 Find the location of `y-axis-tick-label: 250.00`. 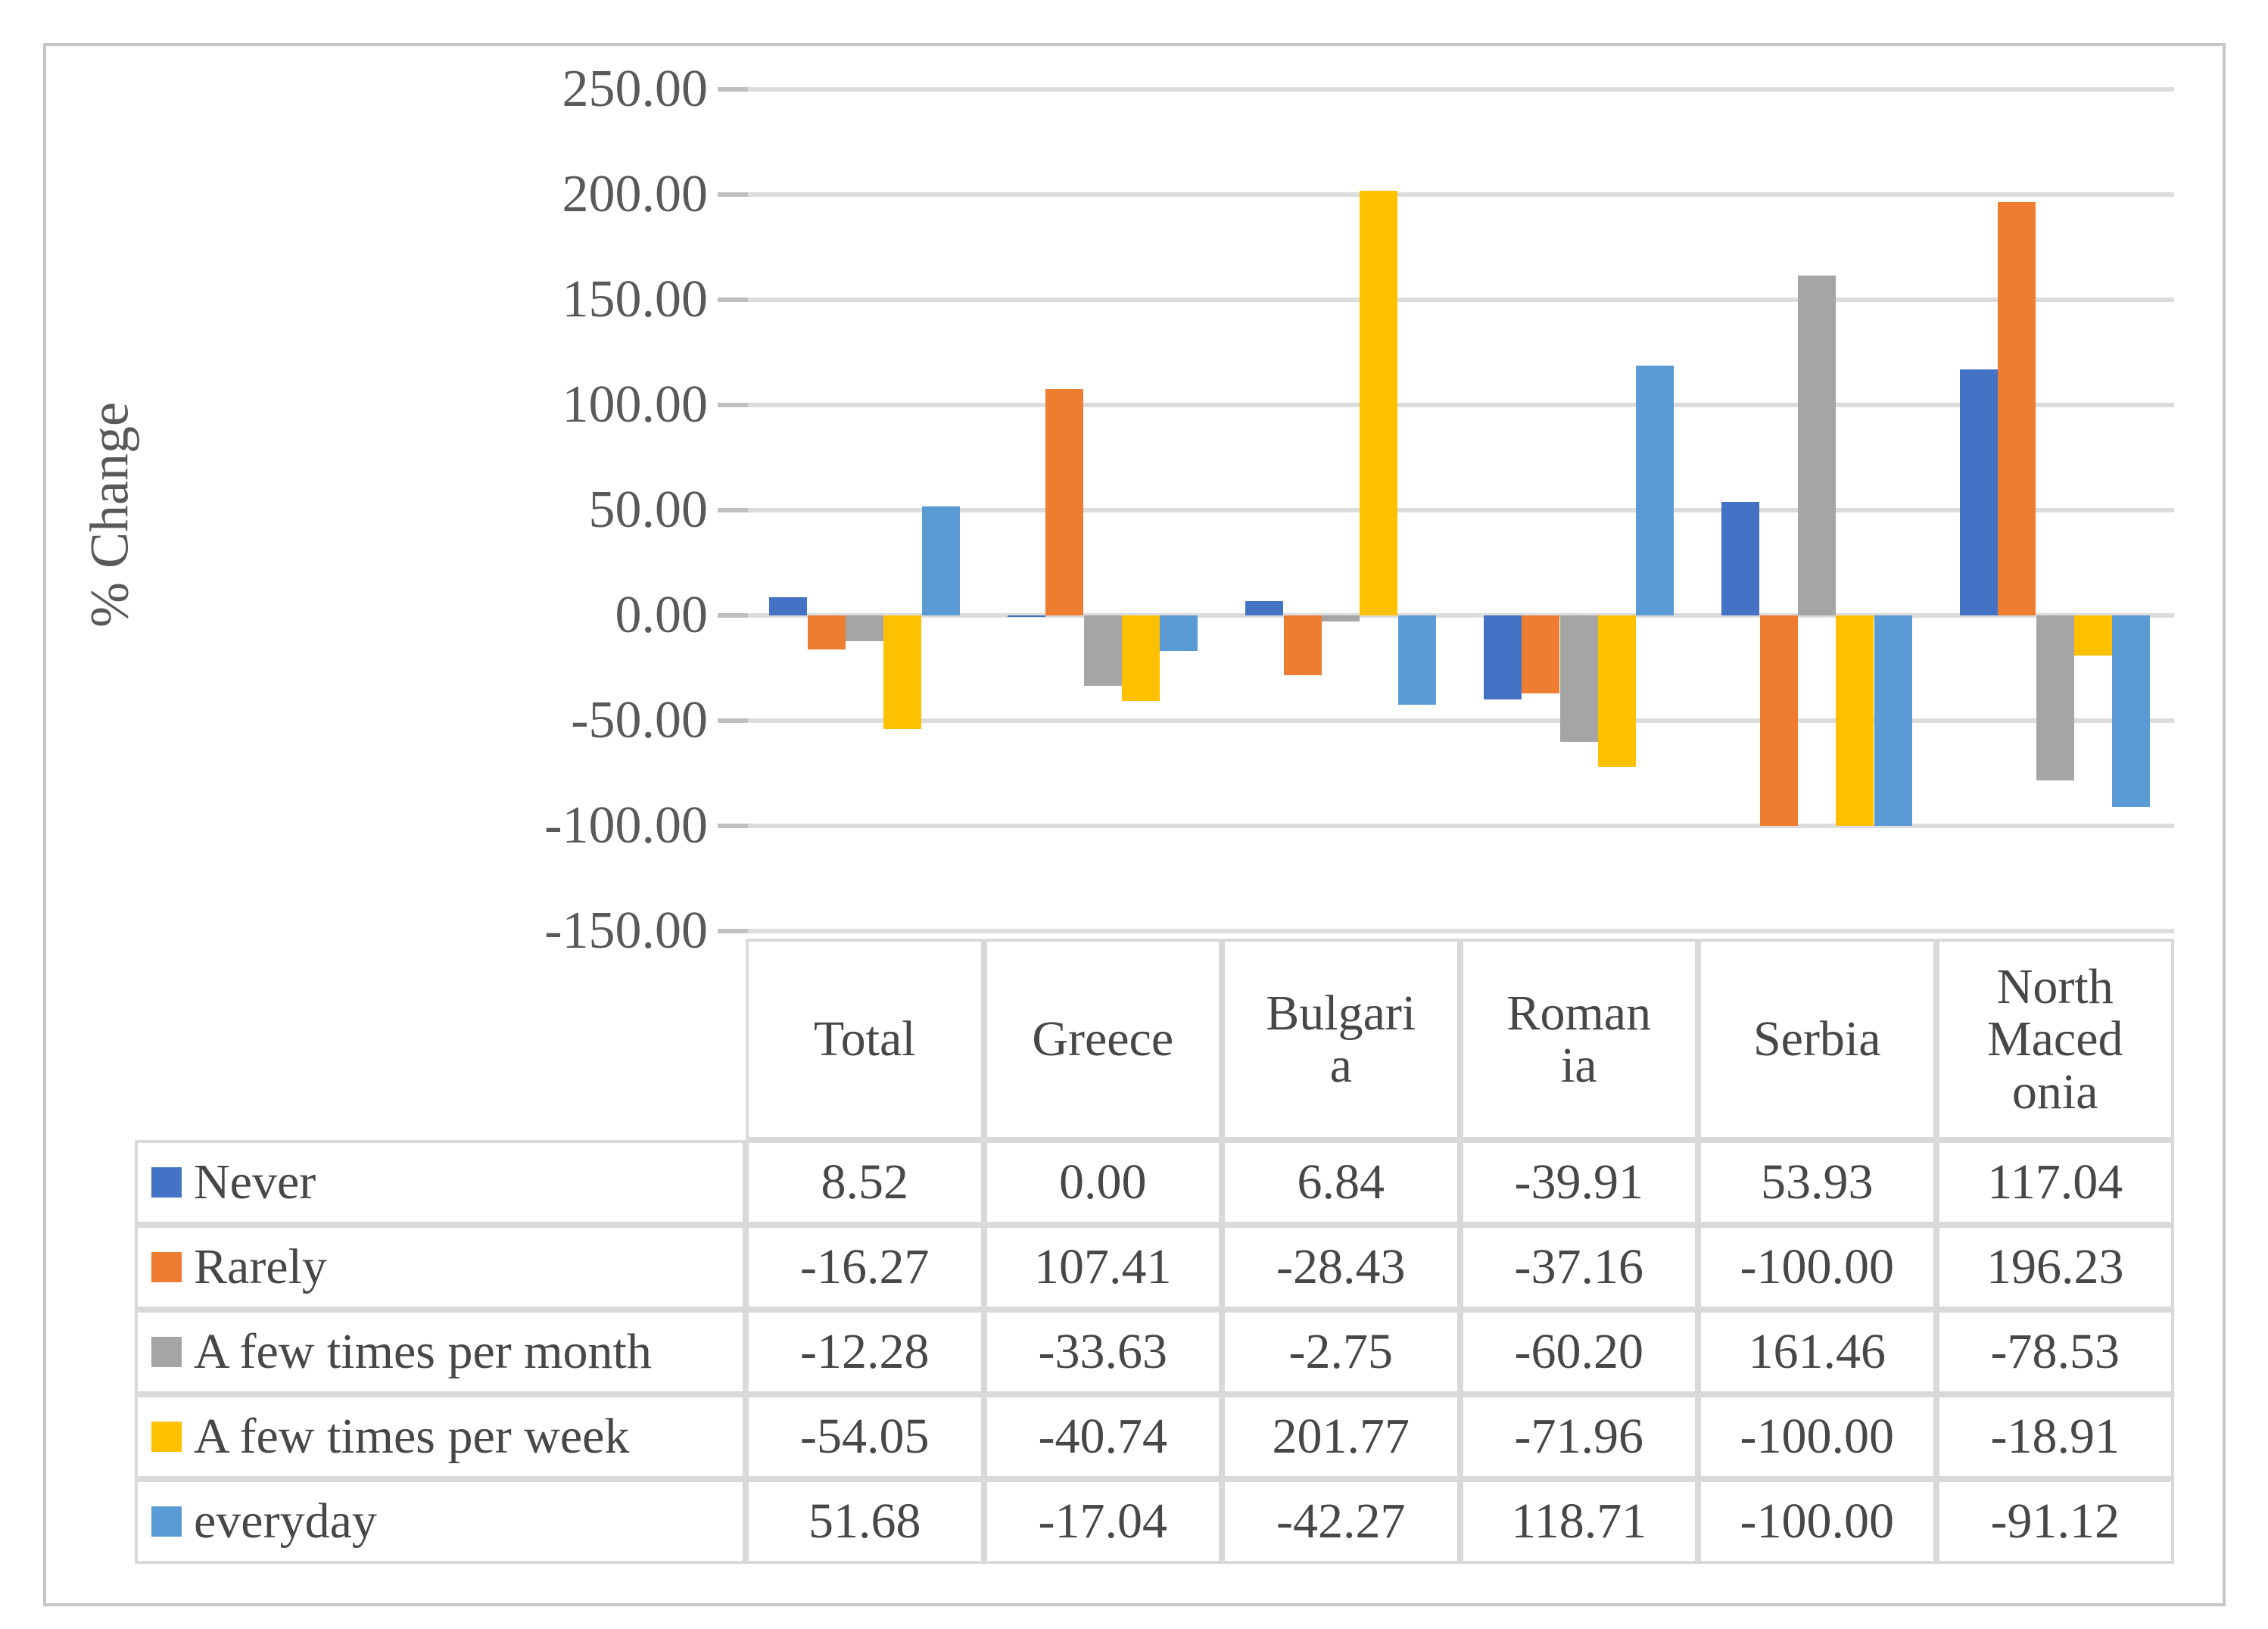

y-axis-tick-label: 250.00 is located at coordinates (635, 89).